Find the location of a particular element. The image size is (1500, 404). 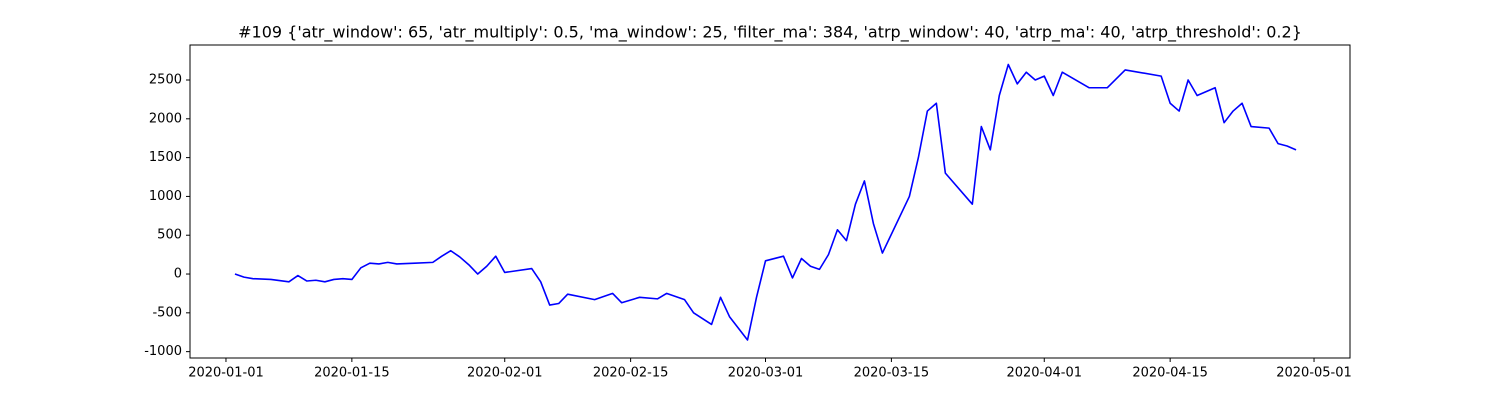

x-tick-label: 2020-02-15 is located at coordinates (631, 373).